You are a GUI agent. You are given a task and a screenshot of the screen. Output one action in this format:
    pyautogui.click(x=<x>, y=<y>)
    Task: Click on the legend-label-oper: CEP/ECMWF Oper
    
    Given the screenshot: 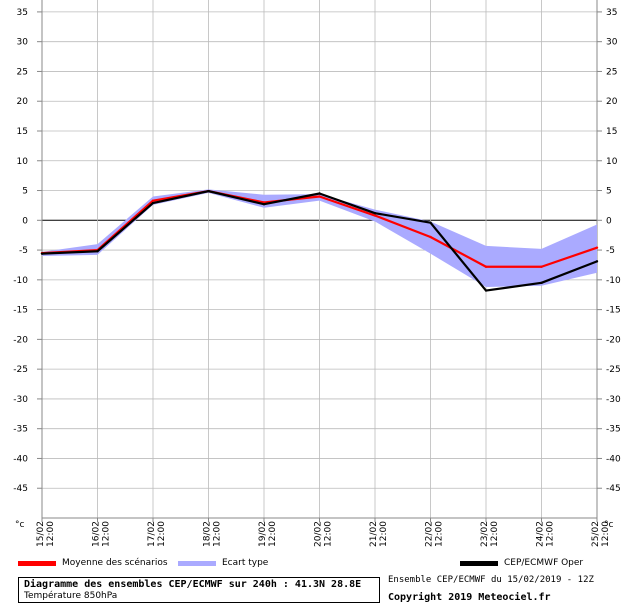 What is the action you would take?
    pyautogui.click(x=544, y=563)
    